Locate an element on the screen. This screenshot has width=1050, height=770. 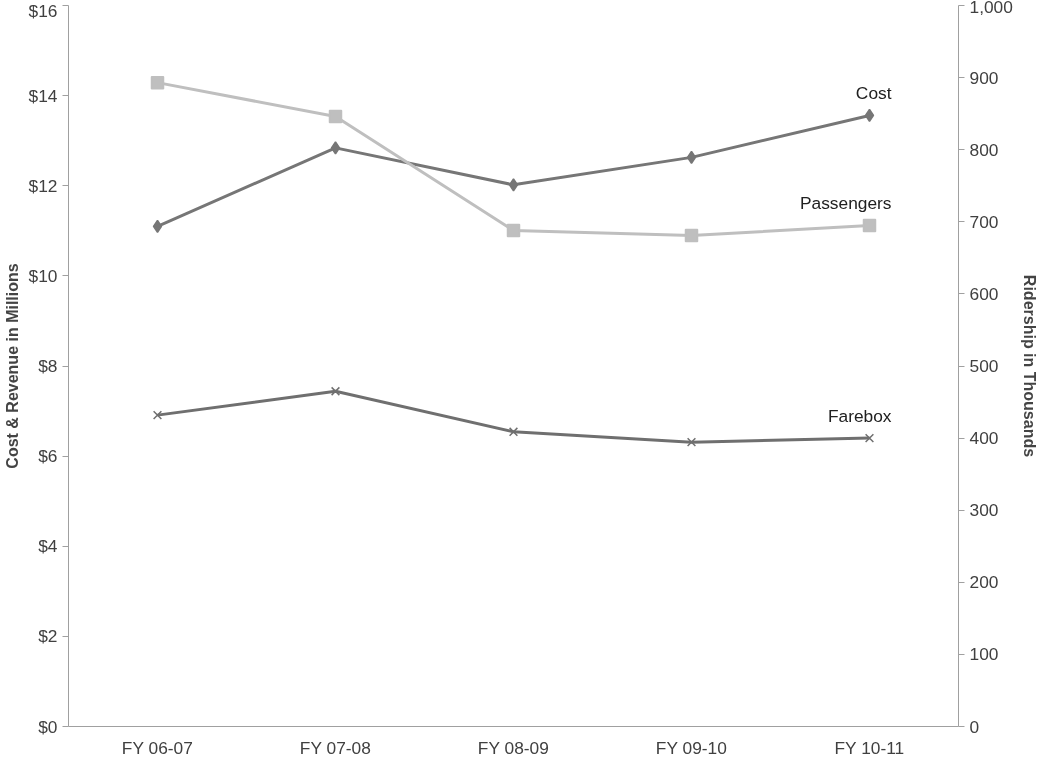
y2-tick-label: 800 is located at coordinates (984, 149).